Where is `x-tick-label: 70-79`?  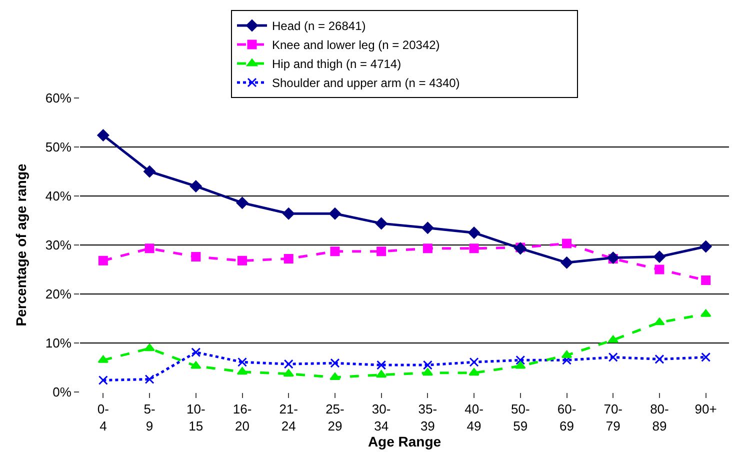 x-tick-label: 70-79 is located at coordinates (613, 418).